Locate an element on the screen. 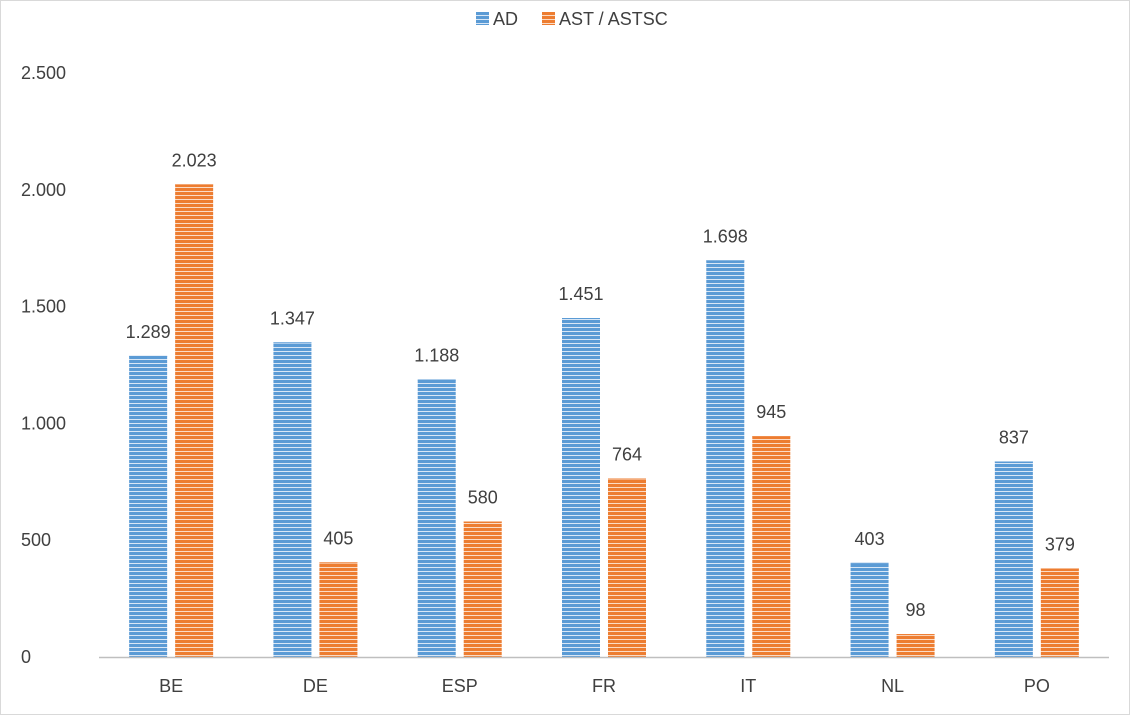  data-label-ast-astsc-esp: 580 is located at coordinates (483, 498).